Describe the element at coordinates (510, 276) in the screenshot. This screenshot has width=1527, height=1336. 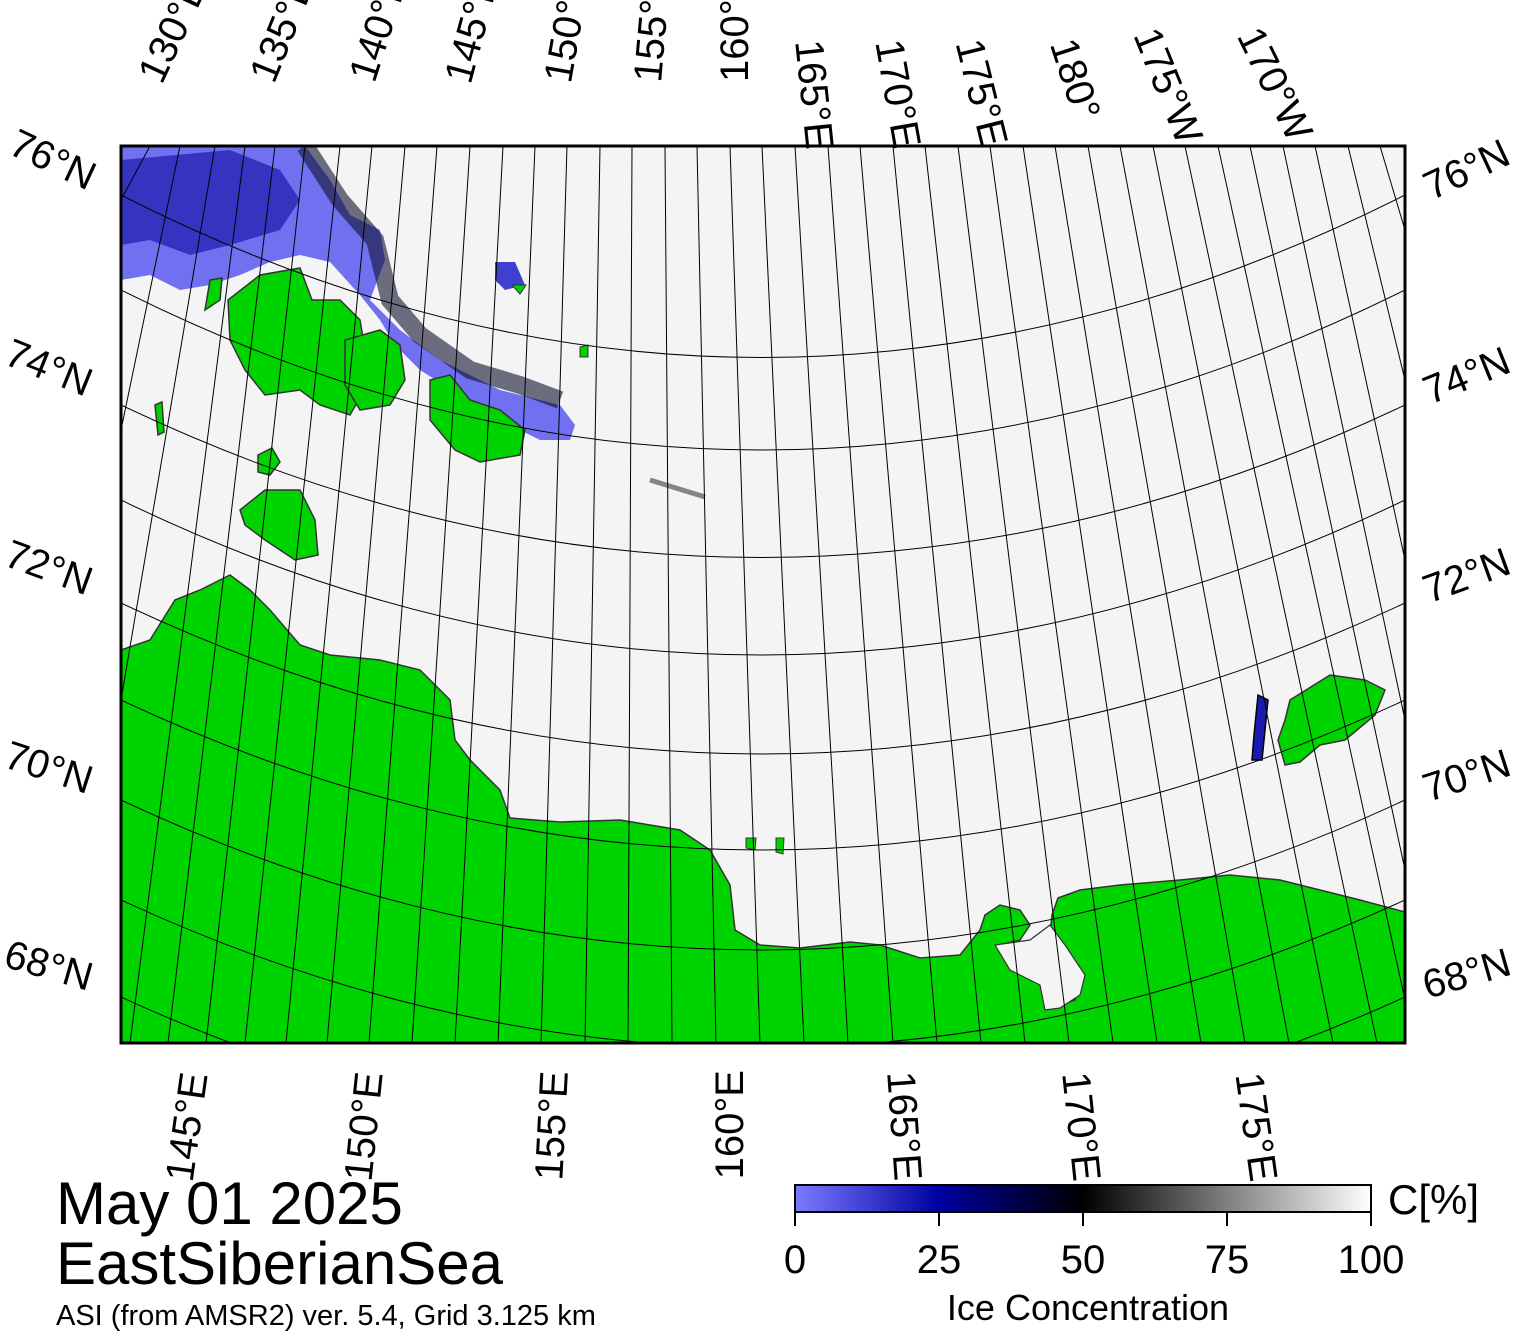
I see `polynya-small` at that location.